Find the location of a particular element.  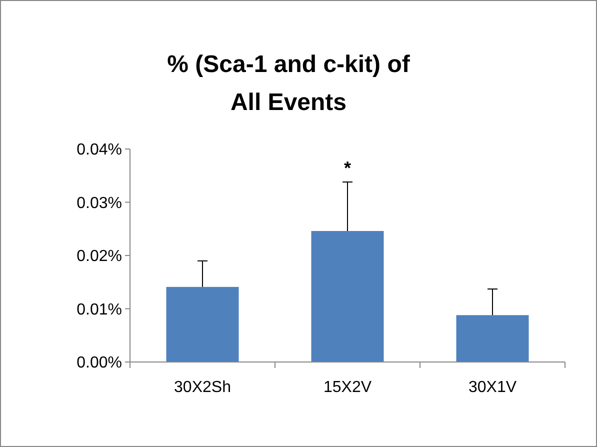

chart-title: % (Sca-1 and c-kit) of All Events is located at coordinates (289, 83).